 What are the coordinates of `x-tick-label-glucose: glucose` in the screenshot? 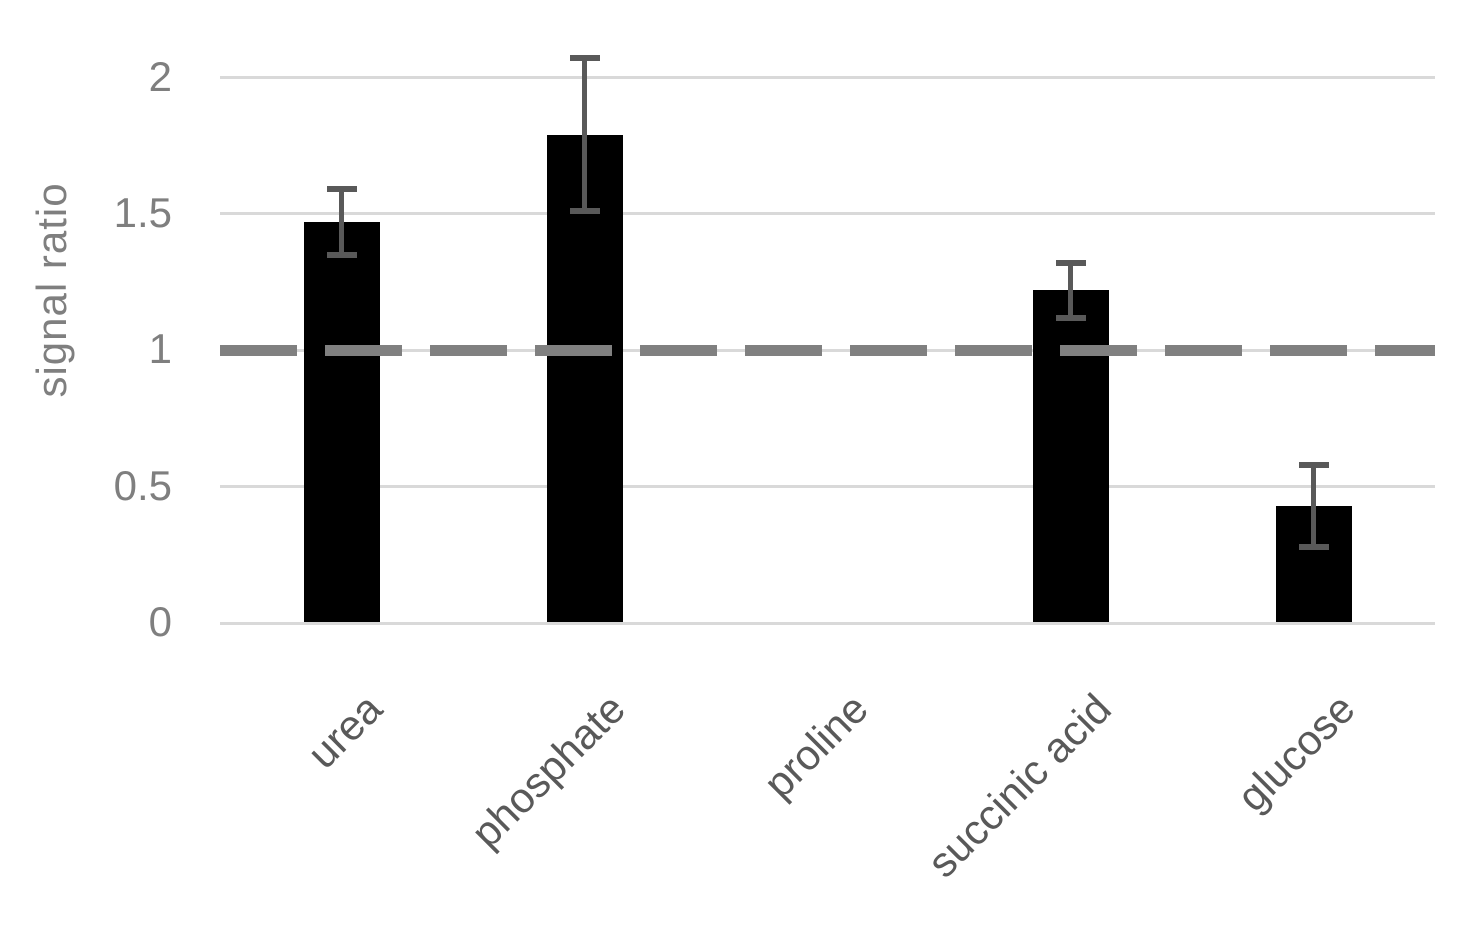 It's located at (1295, 752).